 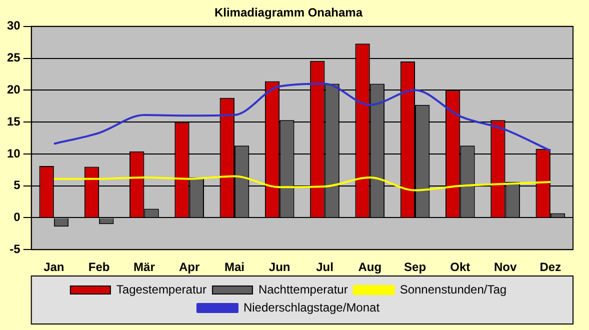 What do you see at coordinates (303, 289) in the screenshot?
I see `legend-label: Nachttemperatur` at bounding box center [303, 289].